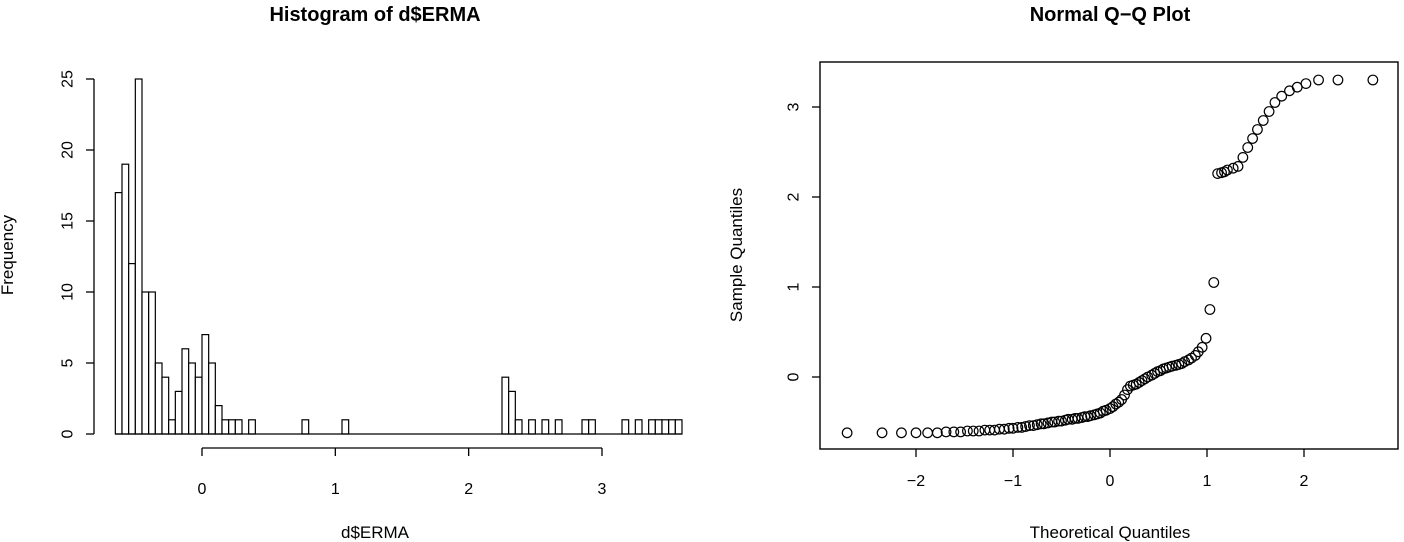  Describe the element at coordinates (8, 254) in the screenshot. I see `histogram-y-axis-label: Frequency` at that location.